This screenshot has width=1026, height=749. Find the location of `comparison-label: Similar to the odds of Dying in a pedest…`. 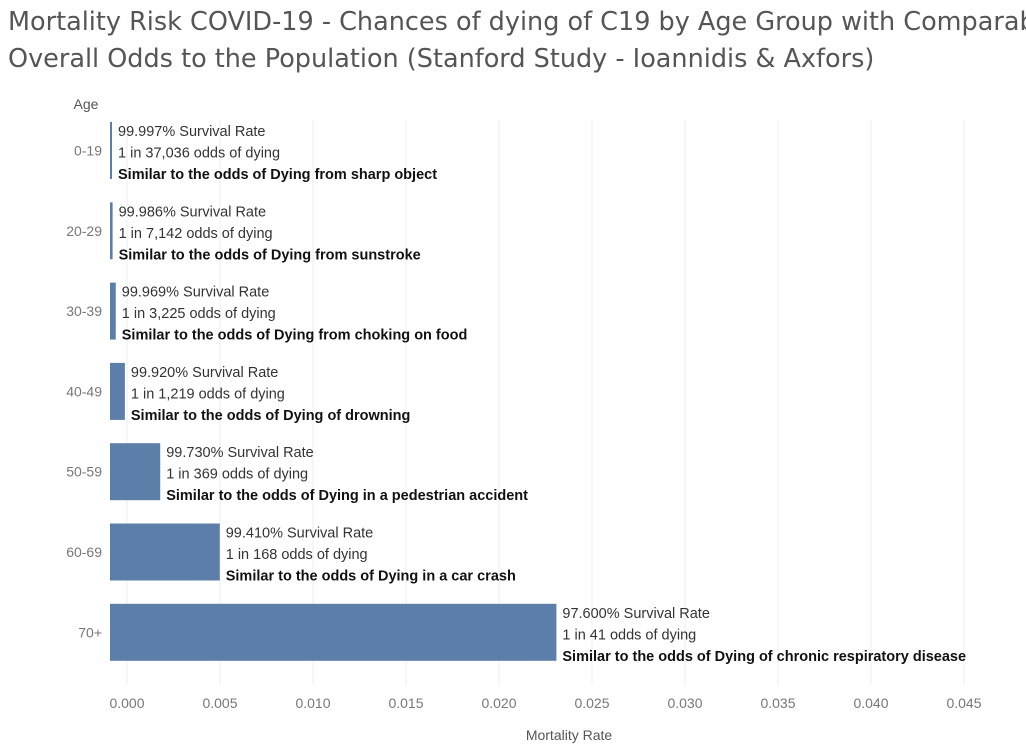

comparison-label: Similar to the odds of Dying in a pedest… is located at coordinates (347, 496).